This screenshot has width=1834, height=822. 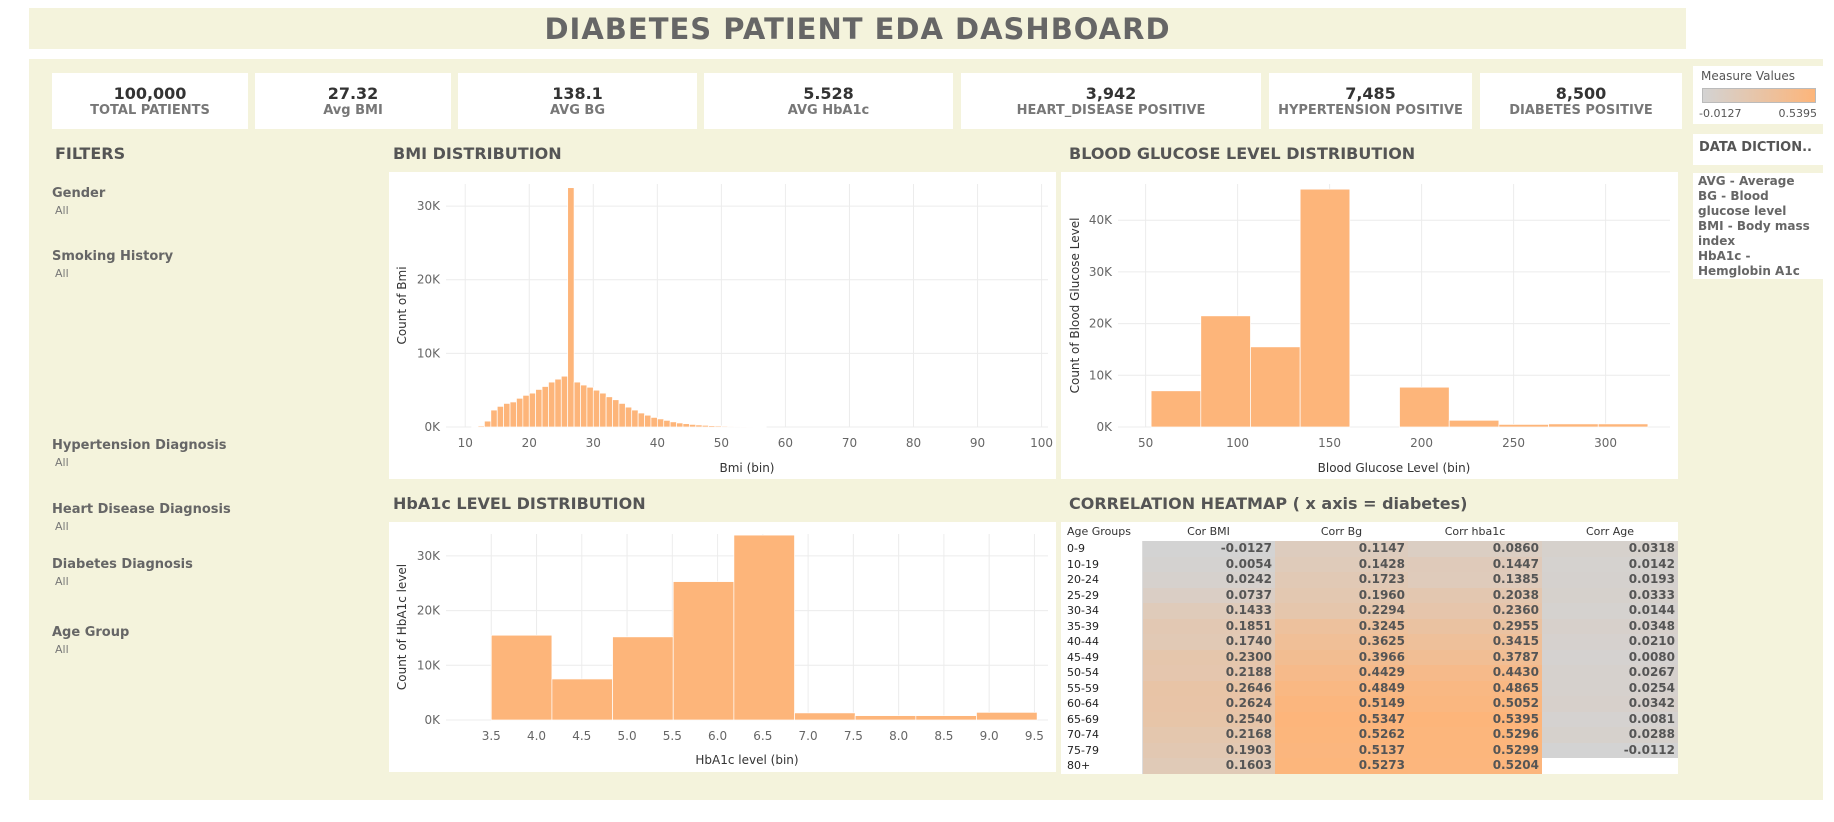 What do you see at coordinates (1208, 704) in the screenshot?
I see `heatmap-cell: 0.2624` at bounding box center [1208, 704].